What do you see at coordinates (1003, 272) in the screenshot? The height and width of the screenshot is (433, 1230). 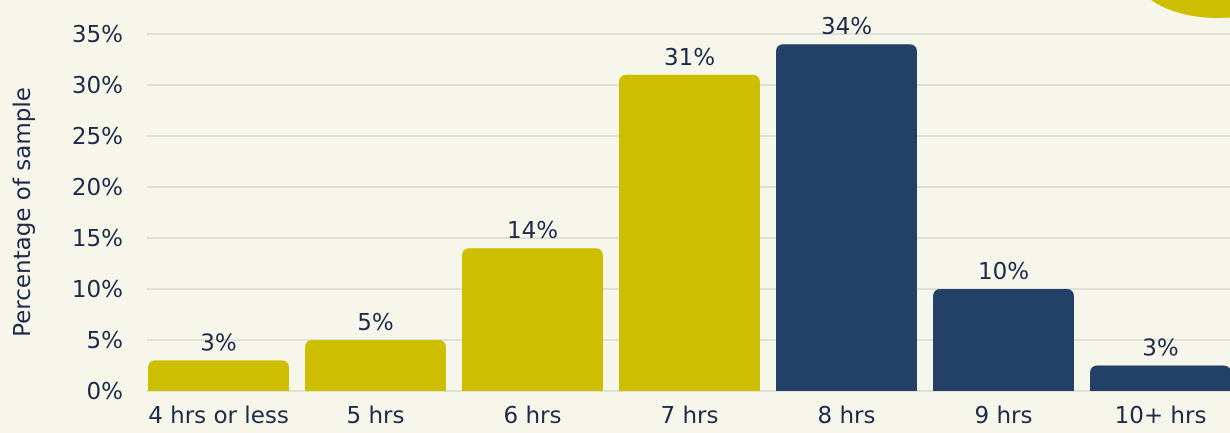 I see `data-label: 10%` at bounding box center [1003, 272].